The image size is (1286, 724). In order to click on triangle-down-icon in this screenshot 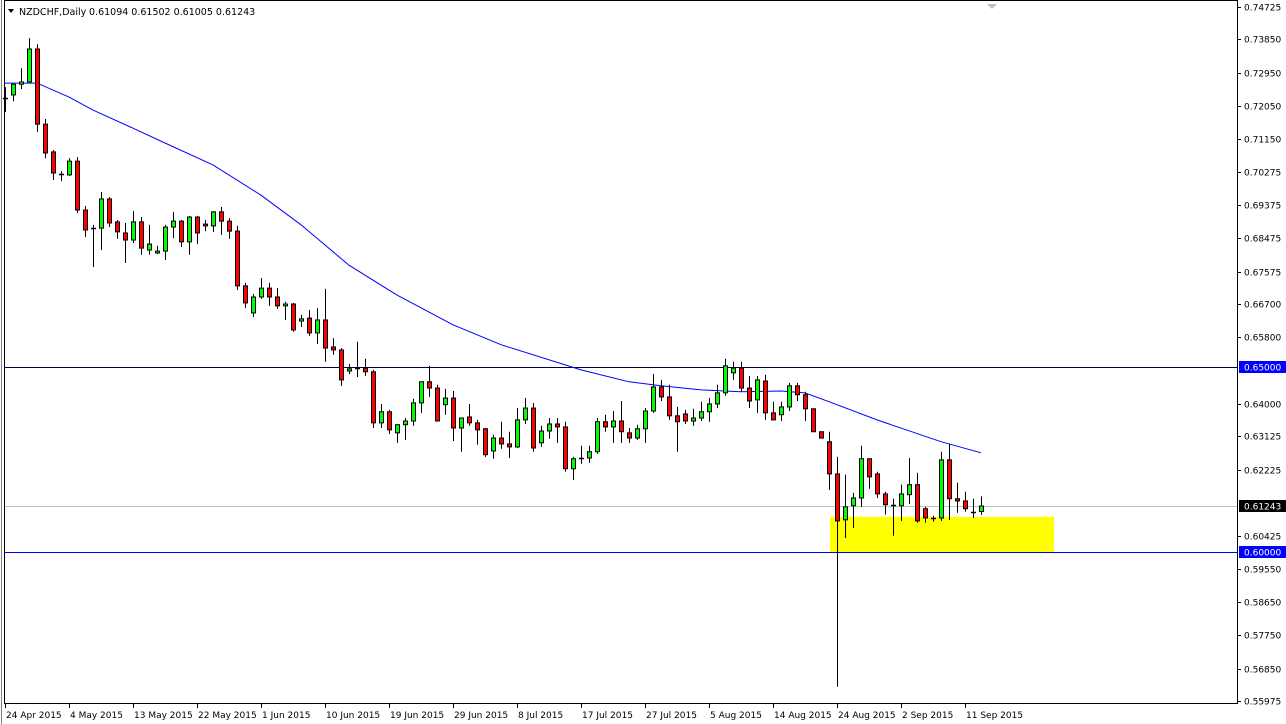, I will do `click(11, 11)`.